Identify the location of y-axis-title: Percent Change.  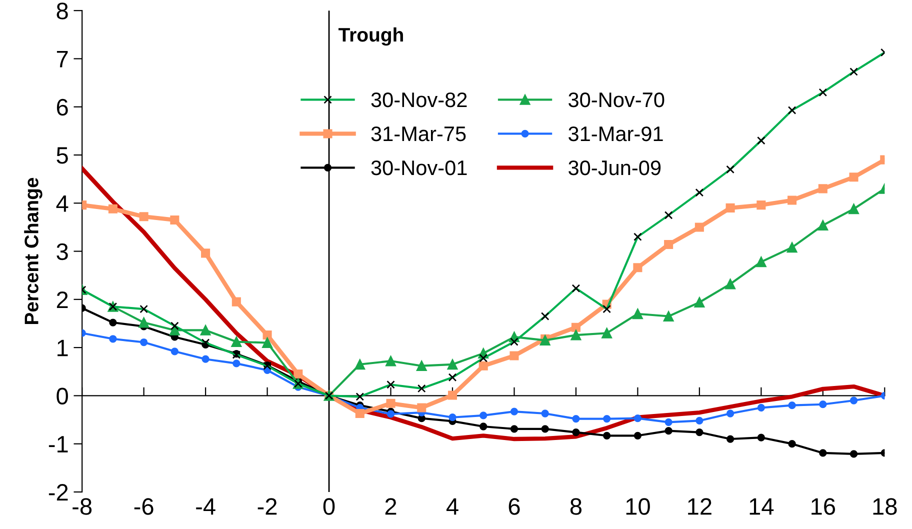
(33, 251).